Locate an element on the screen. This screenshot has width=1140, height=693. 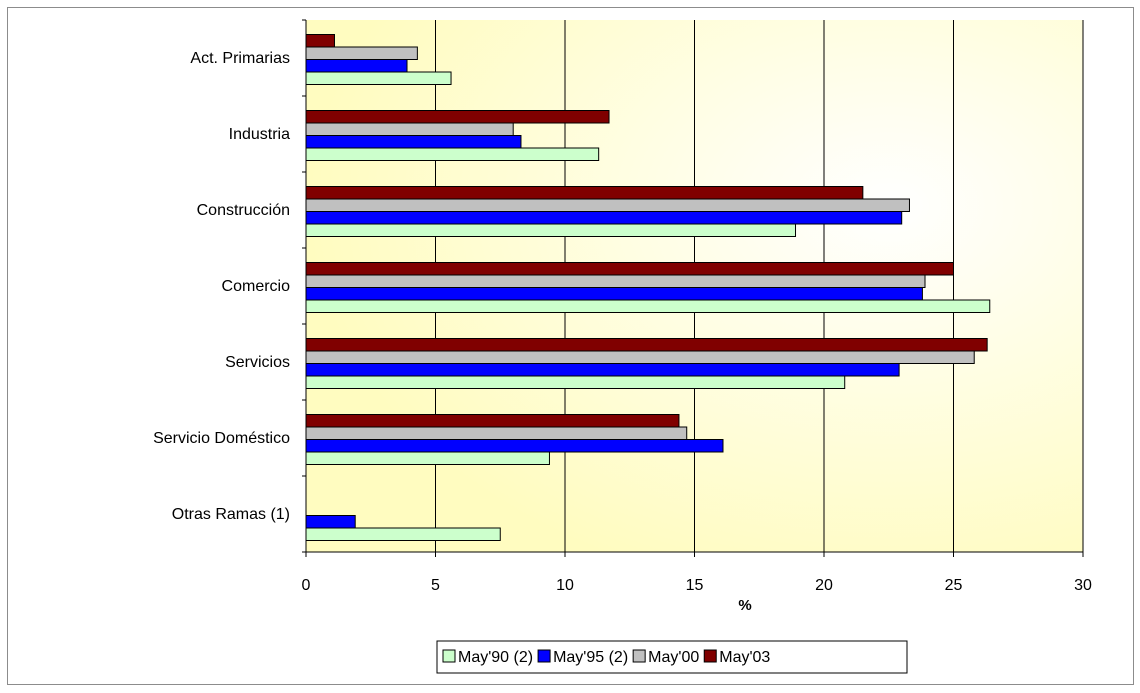
x-axis-title: % is located at coordinates (744, 605).